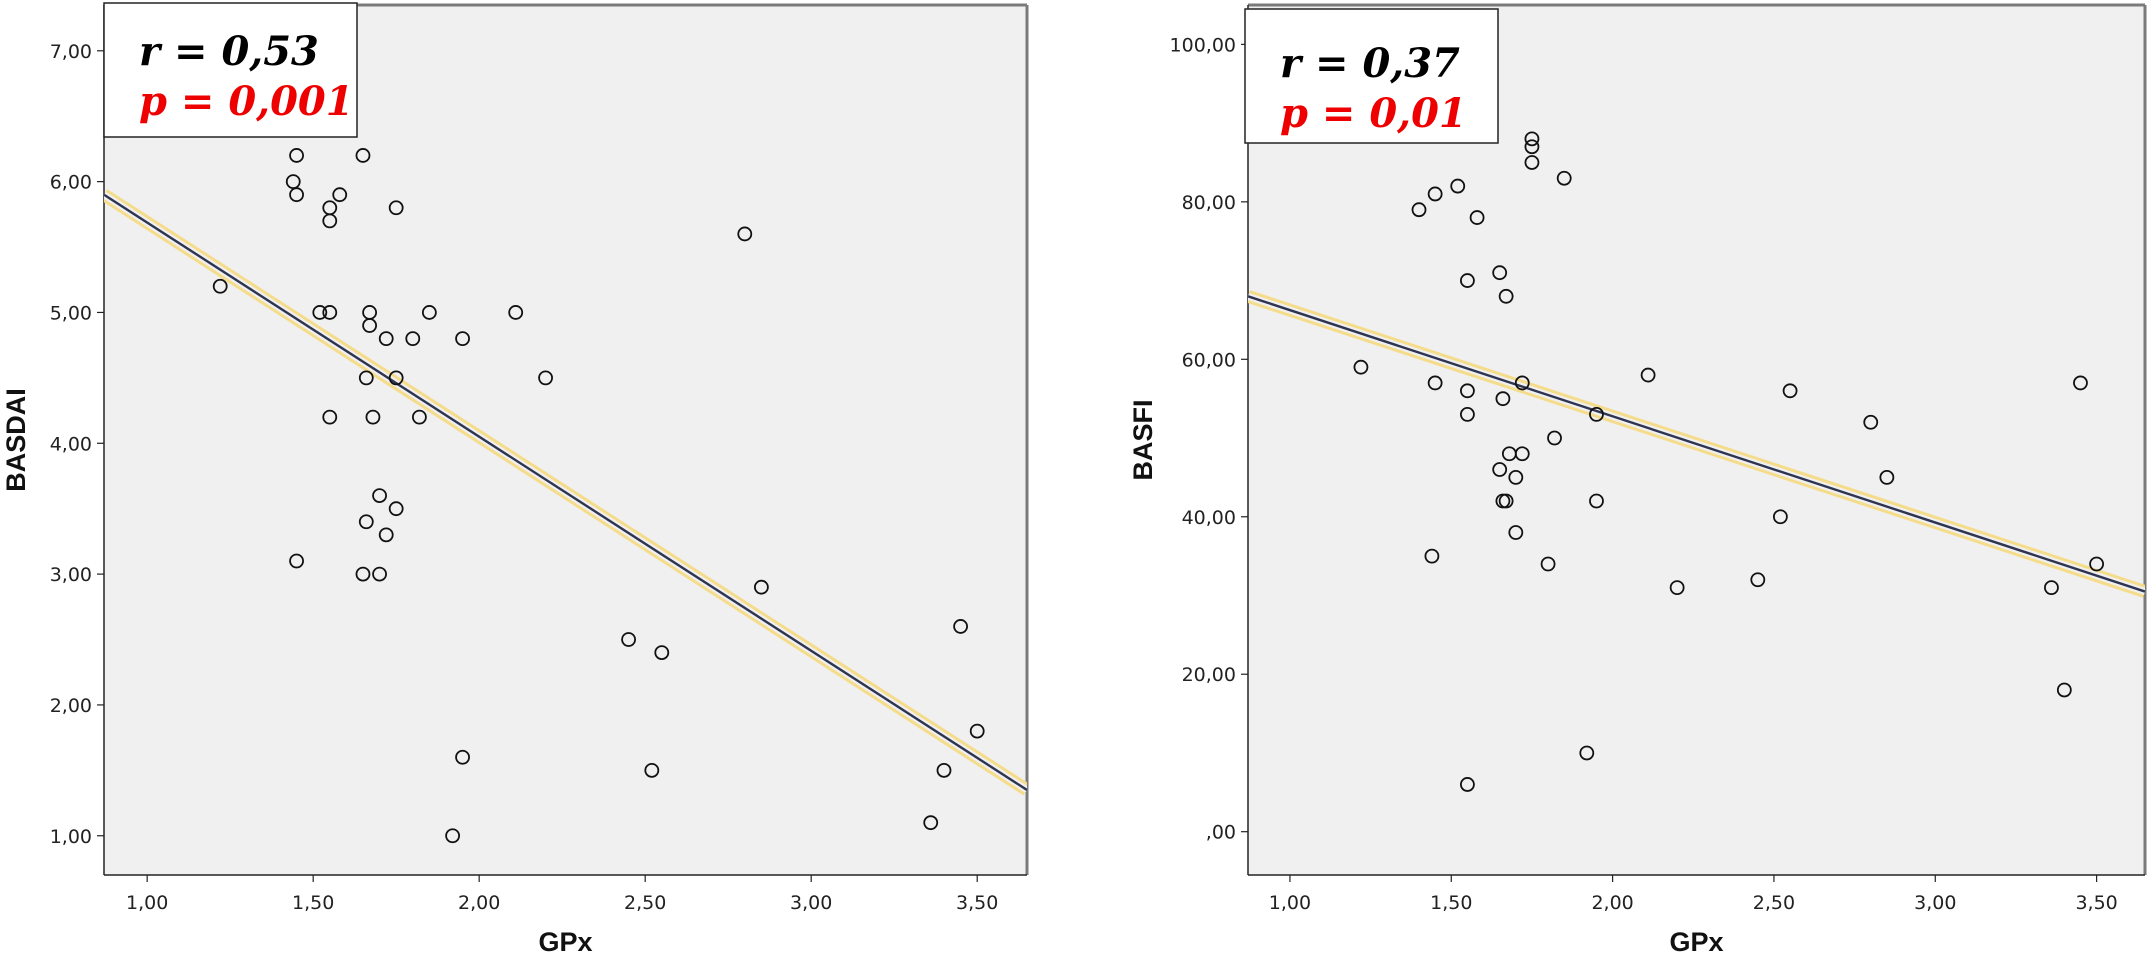  Describe the element at coordinates (71, 444) in the screenshot. I see `y-tick-label: 4,00` at that location.